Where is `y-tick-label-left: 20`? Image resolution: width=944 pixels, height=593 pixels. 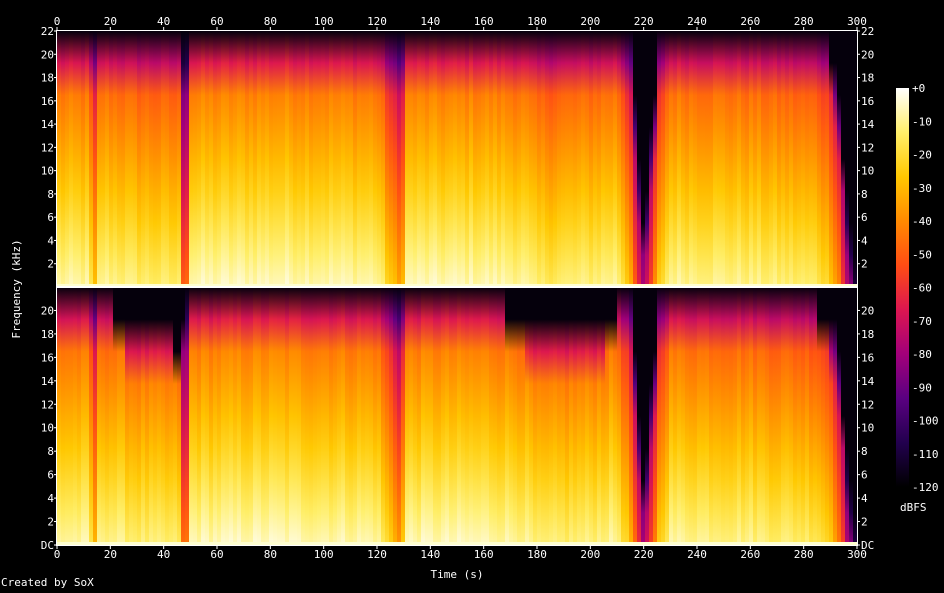
y-tick-label-left: 20 is located at coordinates (47, 54).